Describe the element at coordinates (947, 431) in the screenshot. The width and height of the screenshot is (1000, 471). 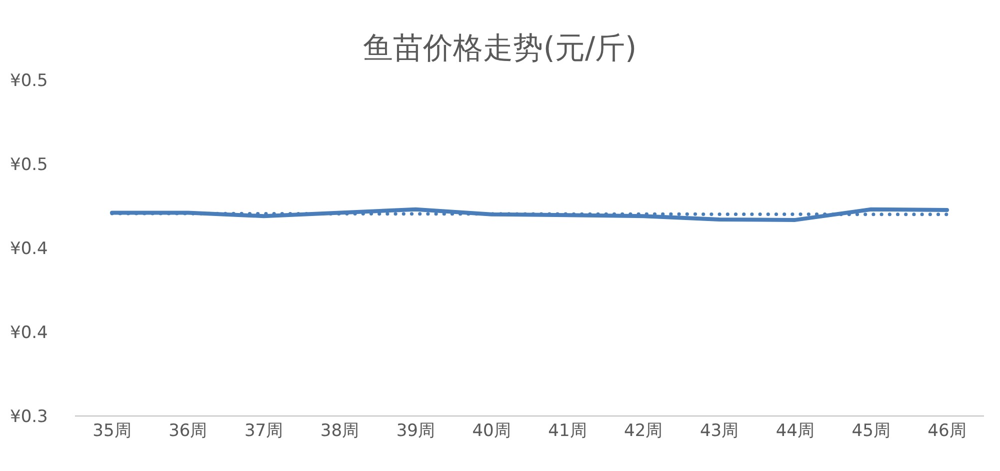
I see `x-tick-label: 46周` at that location.